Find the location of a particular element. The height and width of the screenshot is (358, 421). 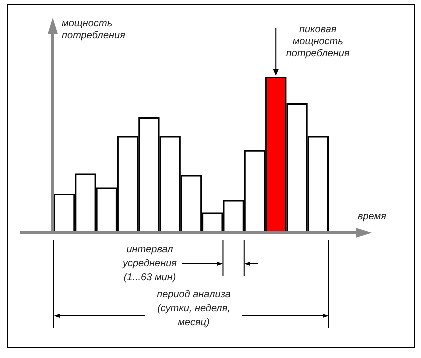

x-axis-title: время is located at coordinates (373, 217).